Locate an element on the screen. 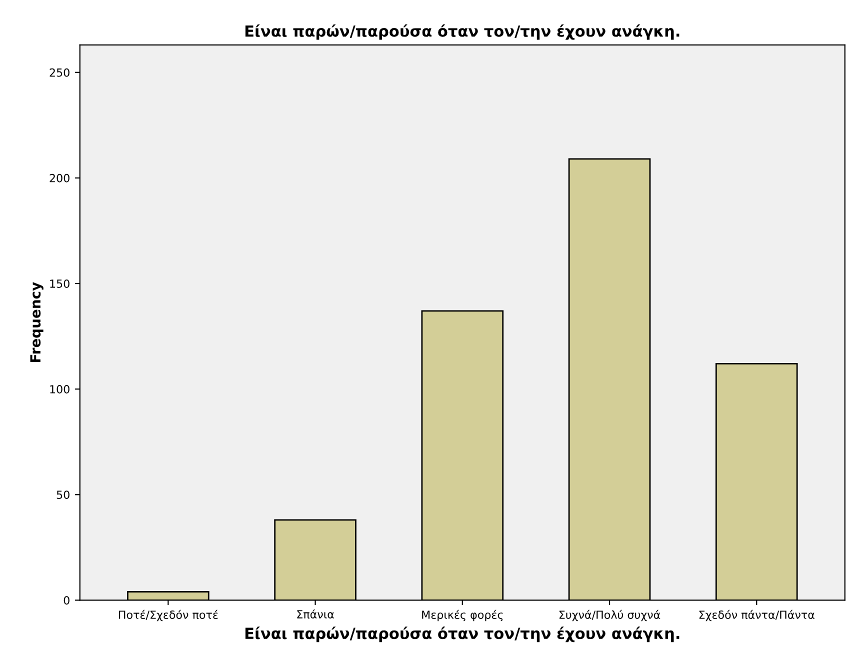 The image size is (850, 661). x-tick-label: Ποτέ/Σχεδόν ποτέ is located at coordinates (168, 616).